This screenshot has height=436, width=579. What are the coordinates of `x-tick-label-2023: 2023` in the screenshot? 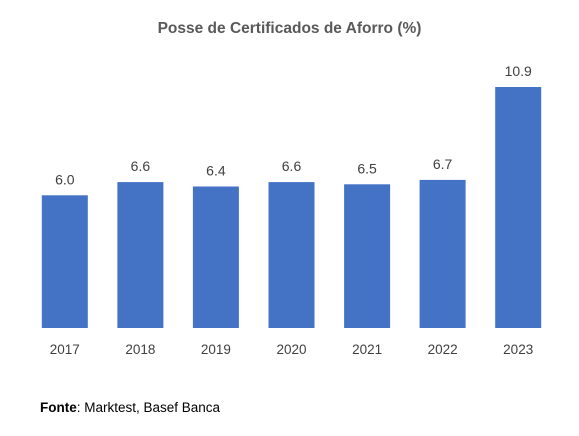 It's located at (518, 349).